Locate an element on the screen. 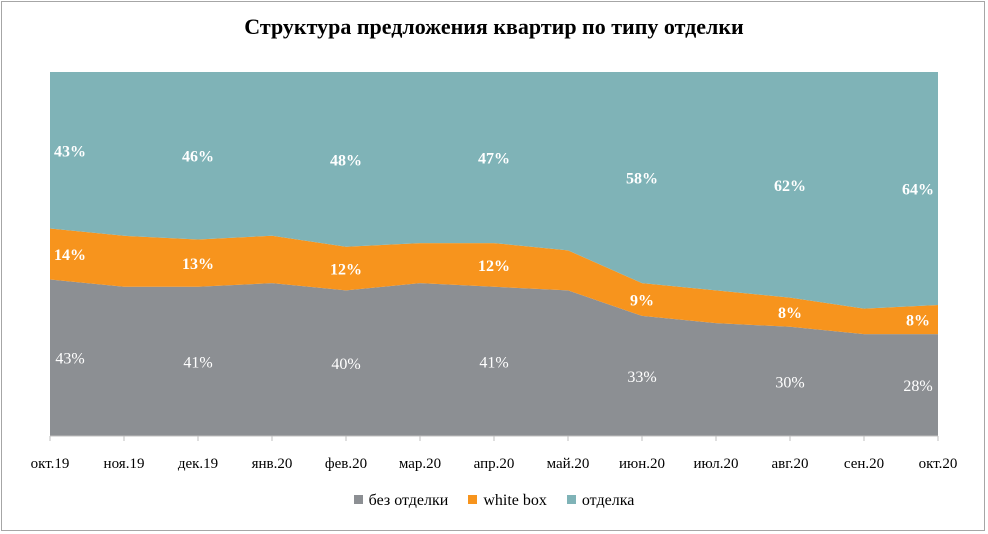 This screenshot has height=534, width=988. data-label-отделка: 58% is located at coordinates (642, 179).